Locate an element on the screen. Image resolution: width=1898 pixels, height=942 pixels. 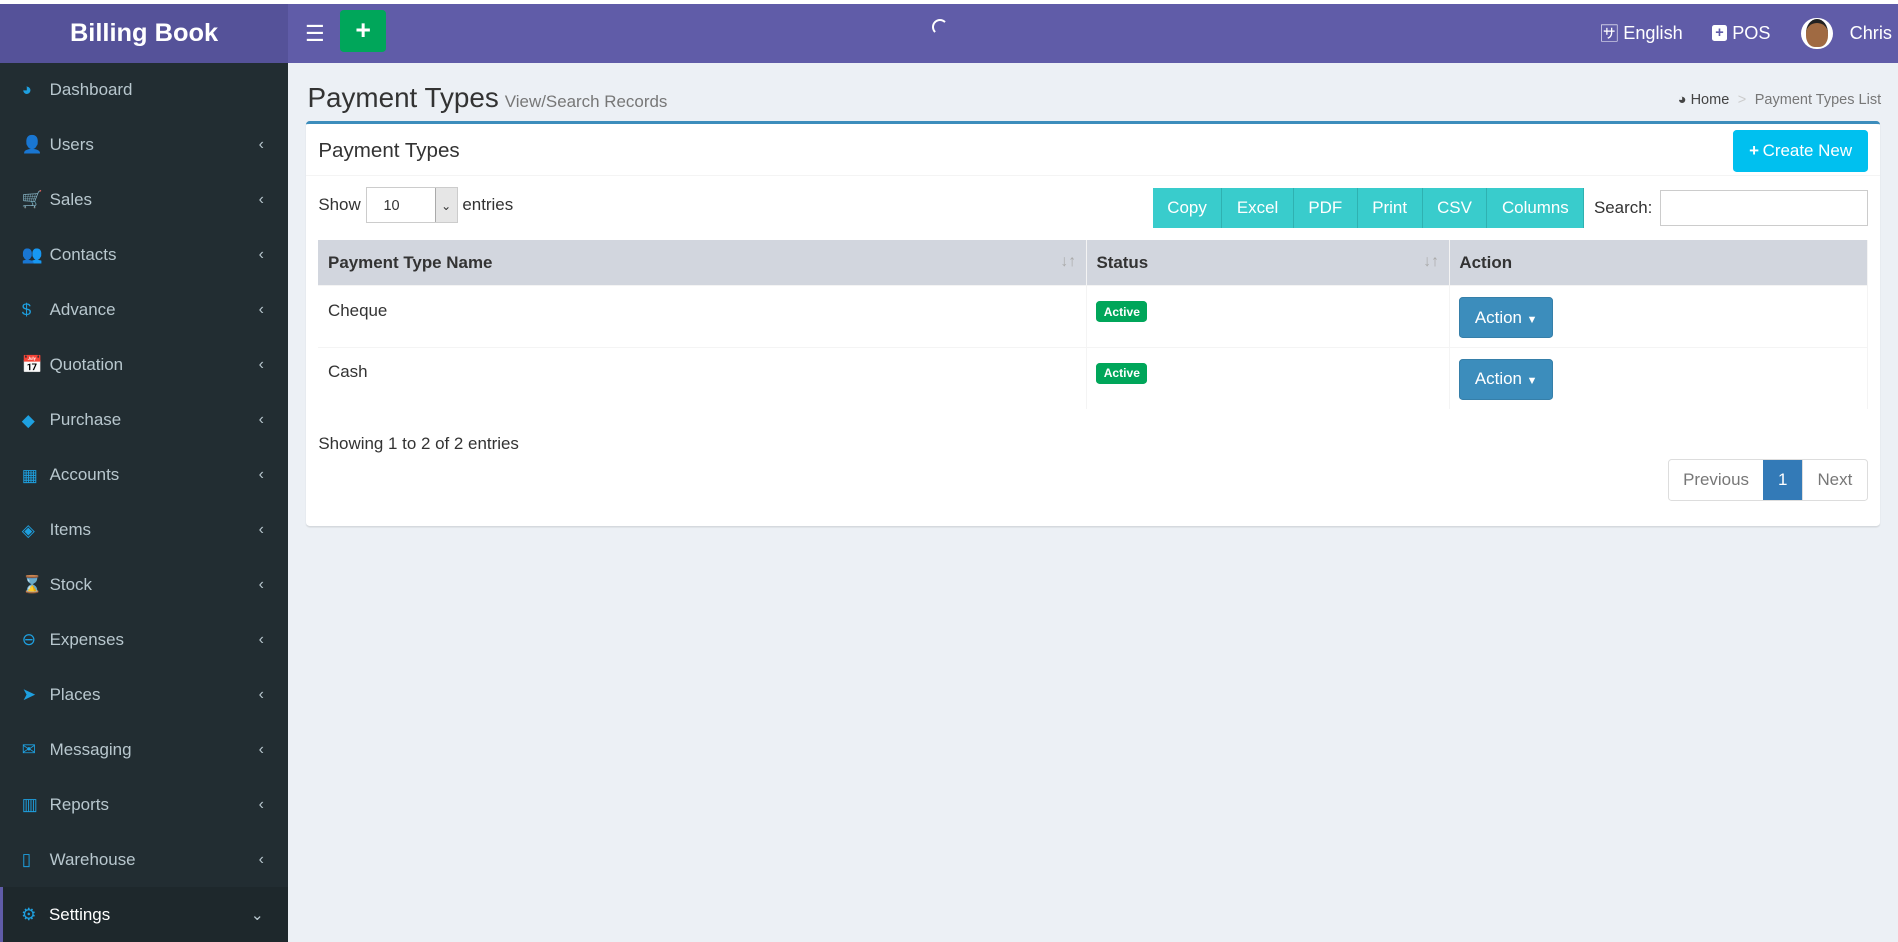
column-header-name: Payment Type Name ↓↑ is located at coordinates (702, 263).